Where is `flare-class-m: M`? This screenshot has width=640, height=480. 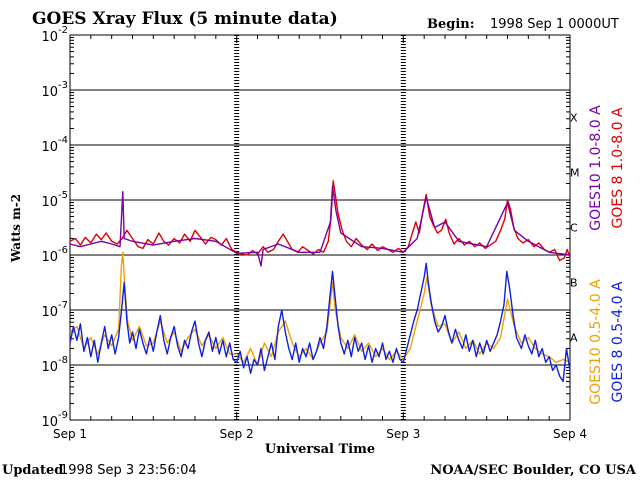 flare-class-m: M is located at coordinates (575, 173).